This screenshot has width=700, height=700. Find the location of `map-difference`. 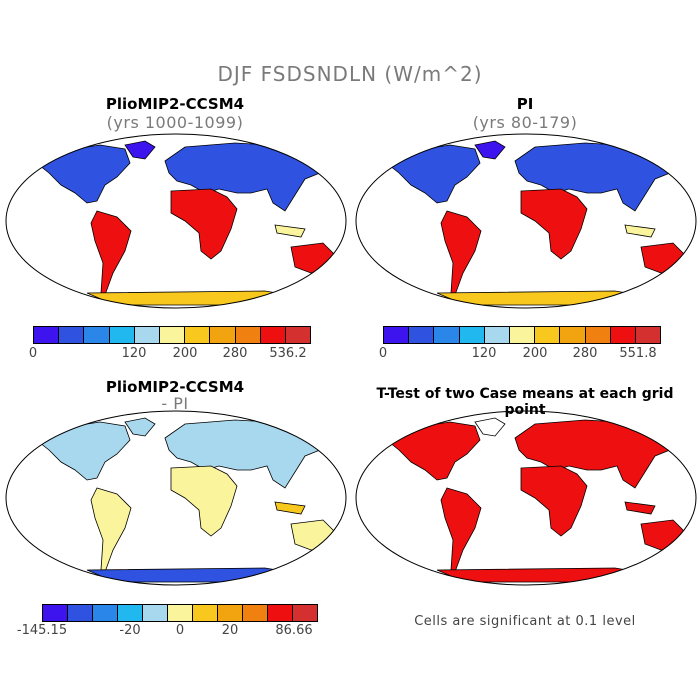

map-difference is located at coordinates (176, 498).